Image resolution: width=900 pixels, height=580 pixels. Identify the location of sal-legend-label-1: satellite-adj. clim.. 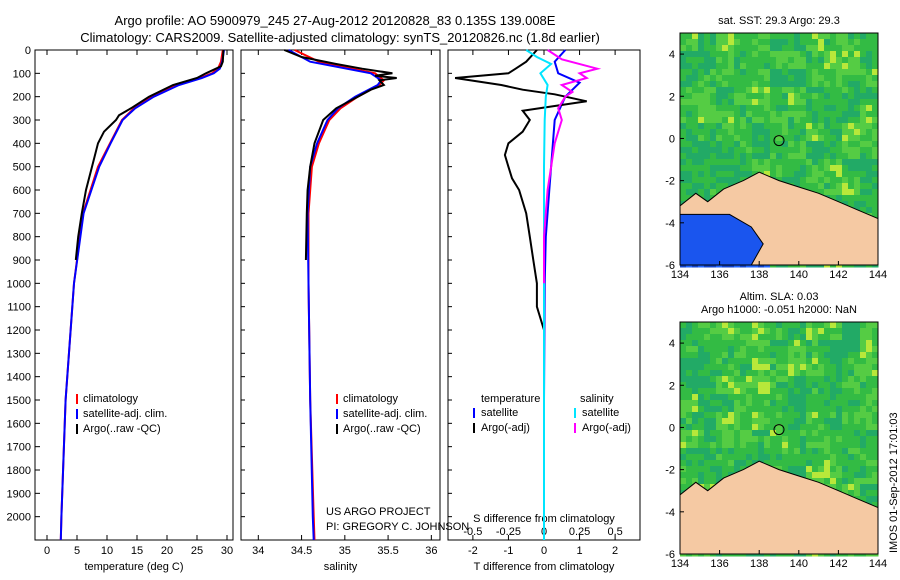
(385, 414).